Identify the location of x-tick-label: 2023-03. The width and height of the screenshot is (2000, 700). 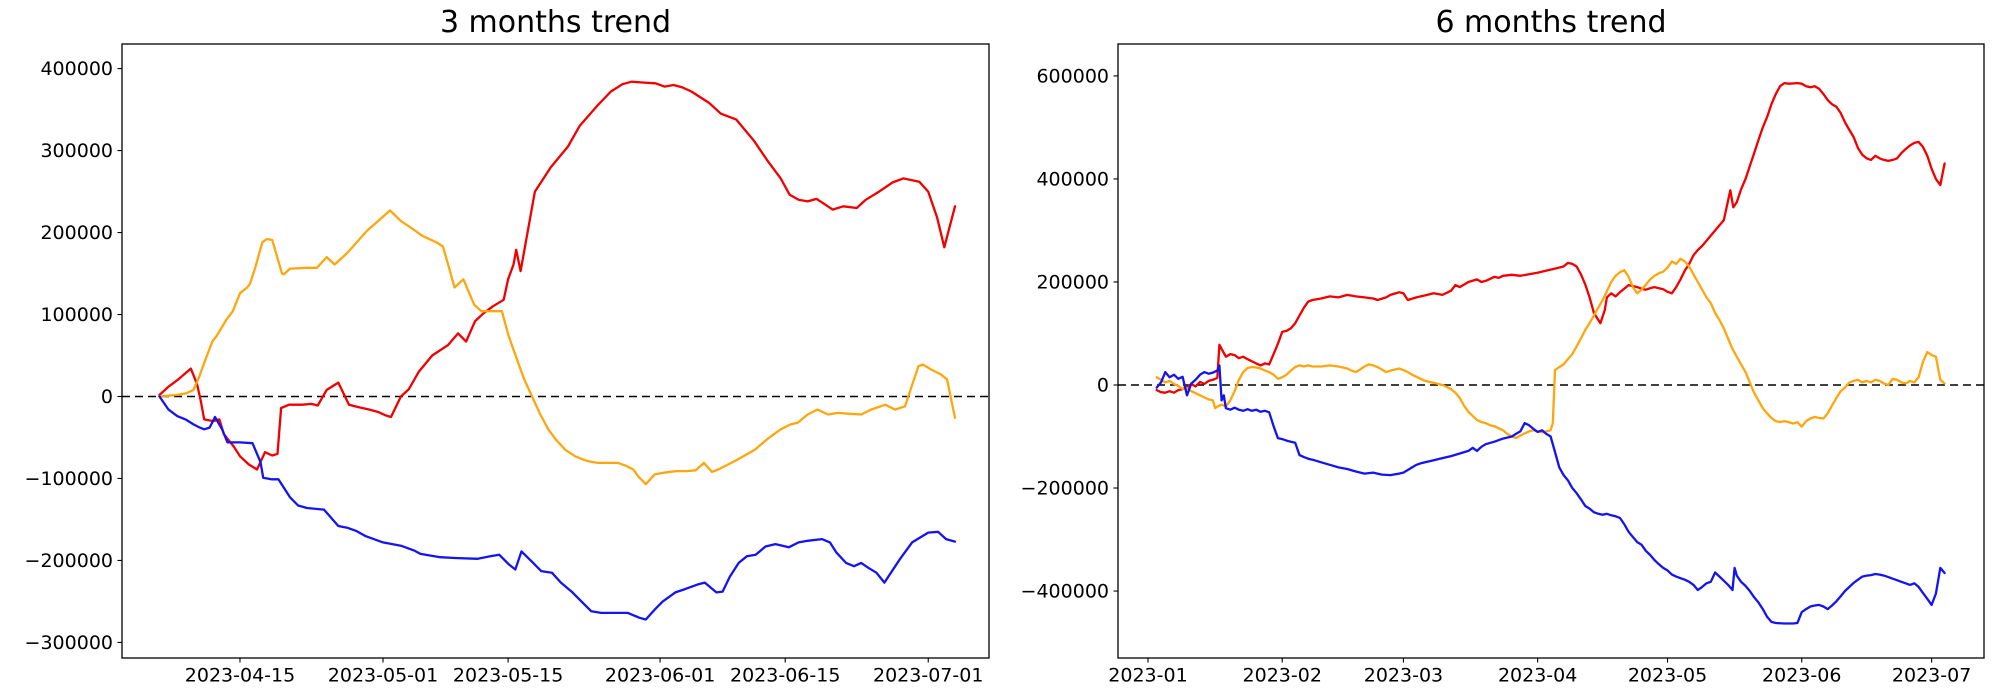
(1403, 676).